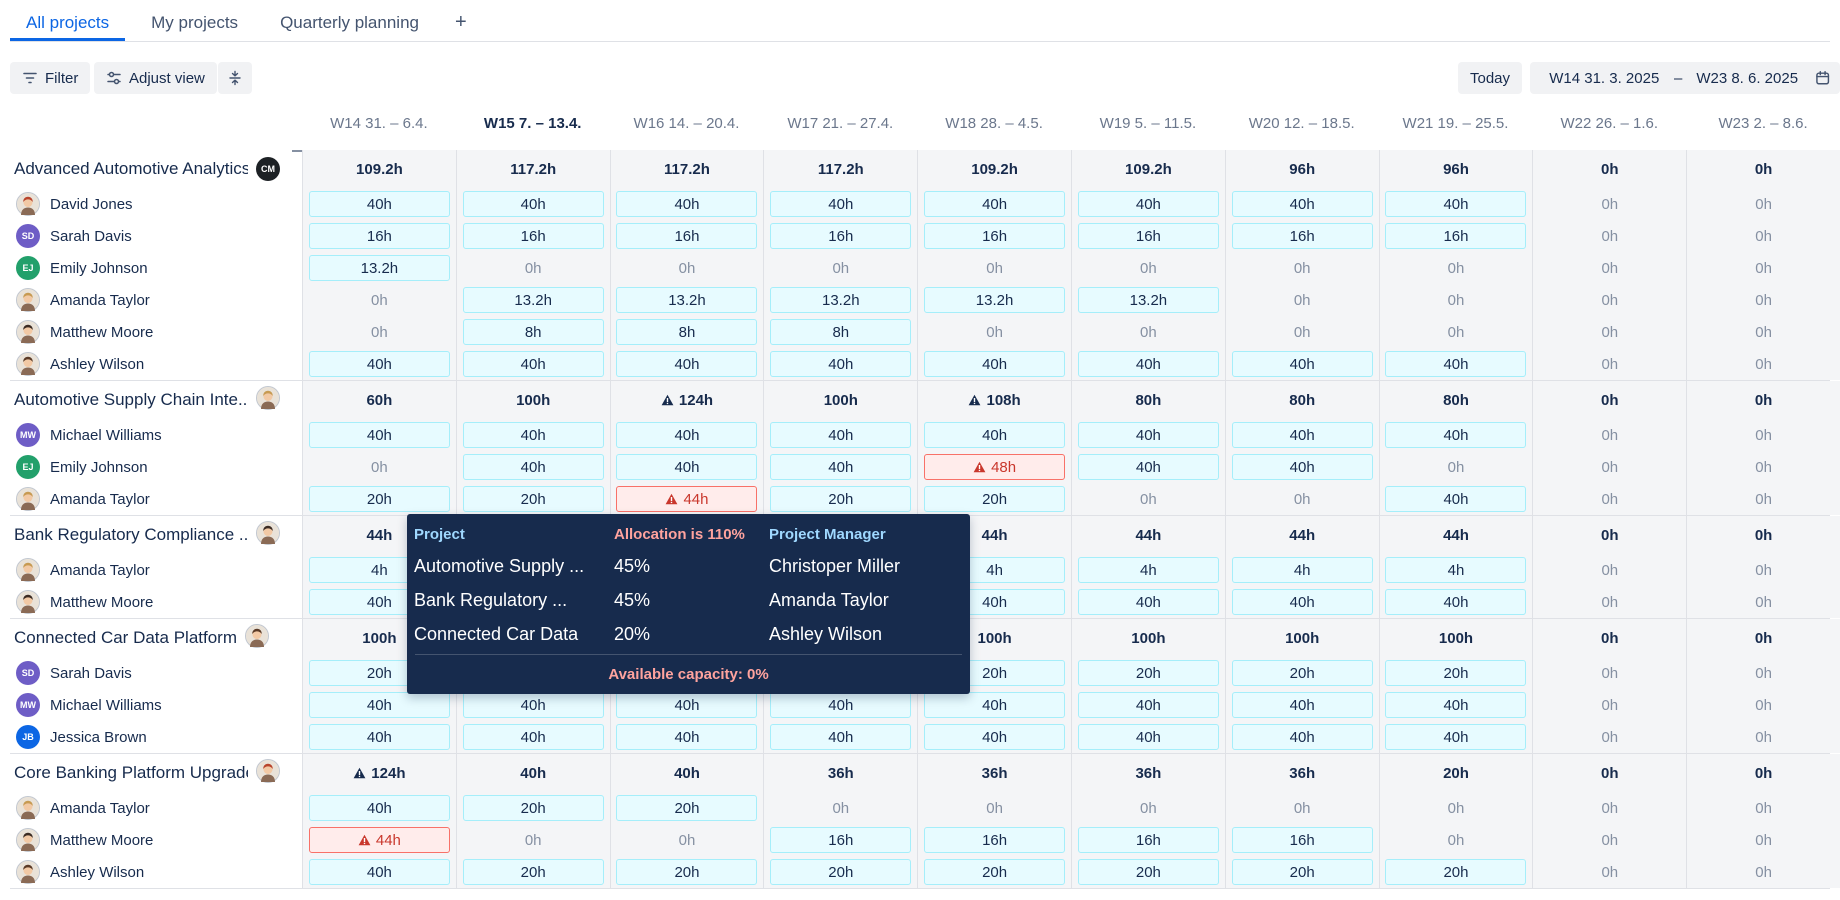 This screenshot has width=1840, height=900. I want to click on allocation-pill: 13.2h, so click(1148, 300).